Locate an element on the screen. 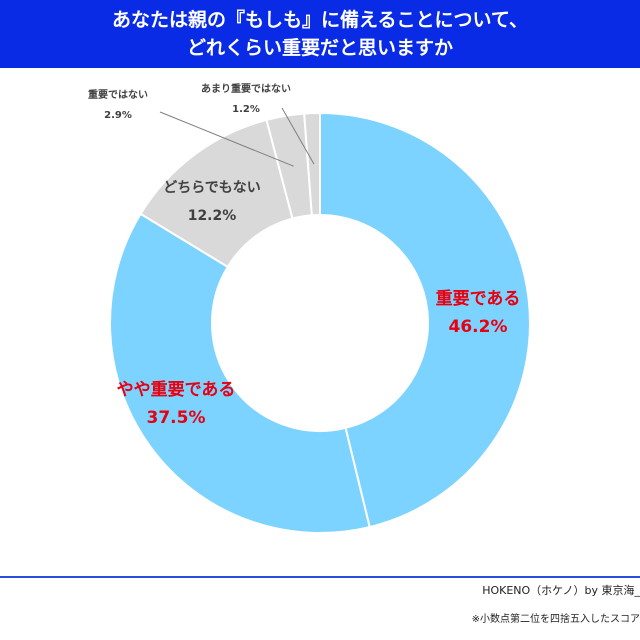 This screenshot has height=640, width=640. value-not-important: 2.9% is located at coordinates (118, 115).